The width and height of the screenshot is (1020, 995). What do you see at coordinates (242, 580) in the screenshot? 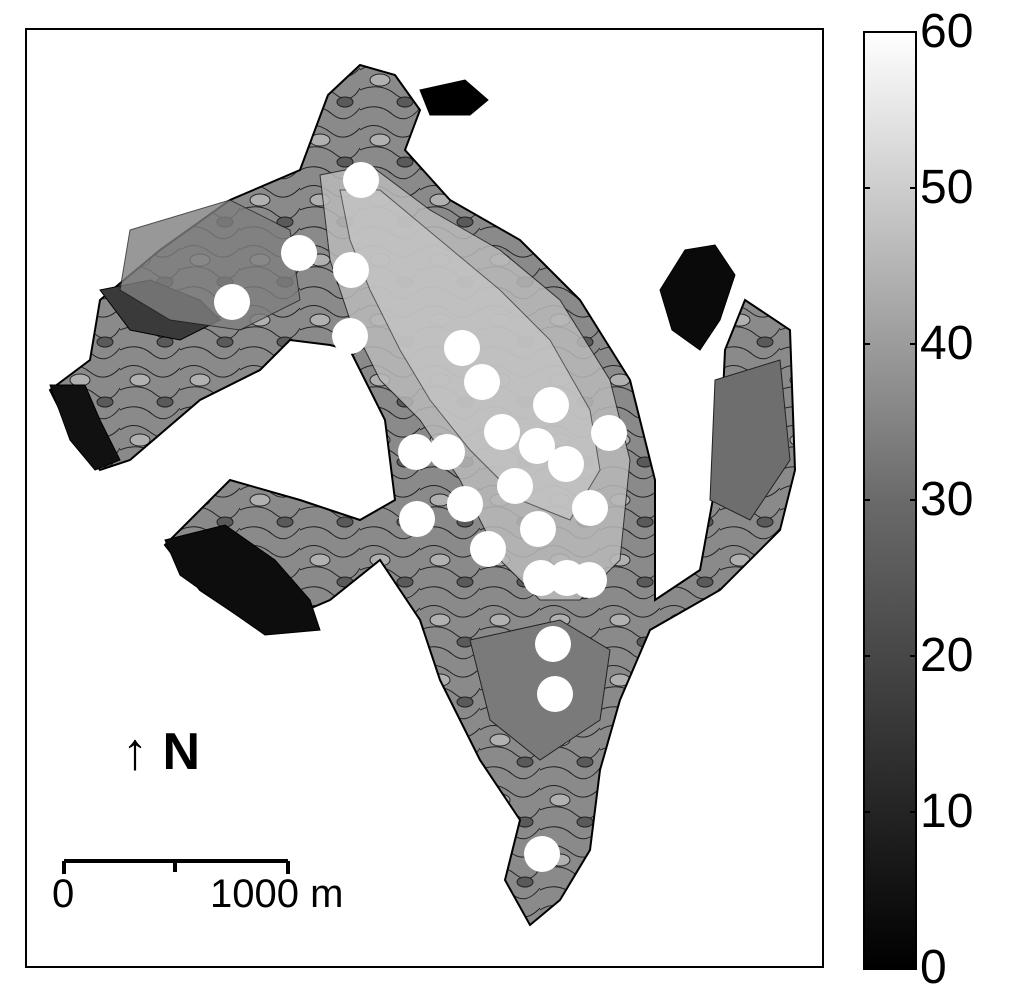
I see `dark-patch-sw` at bounding box center [242, 580].